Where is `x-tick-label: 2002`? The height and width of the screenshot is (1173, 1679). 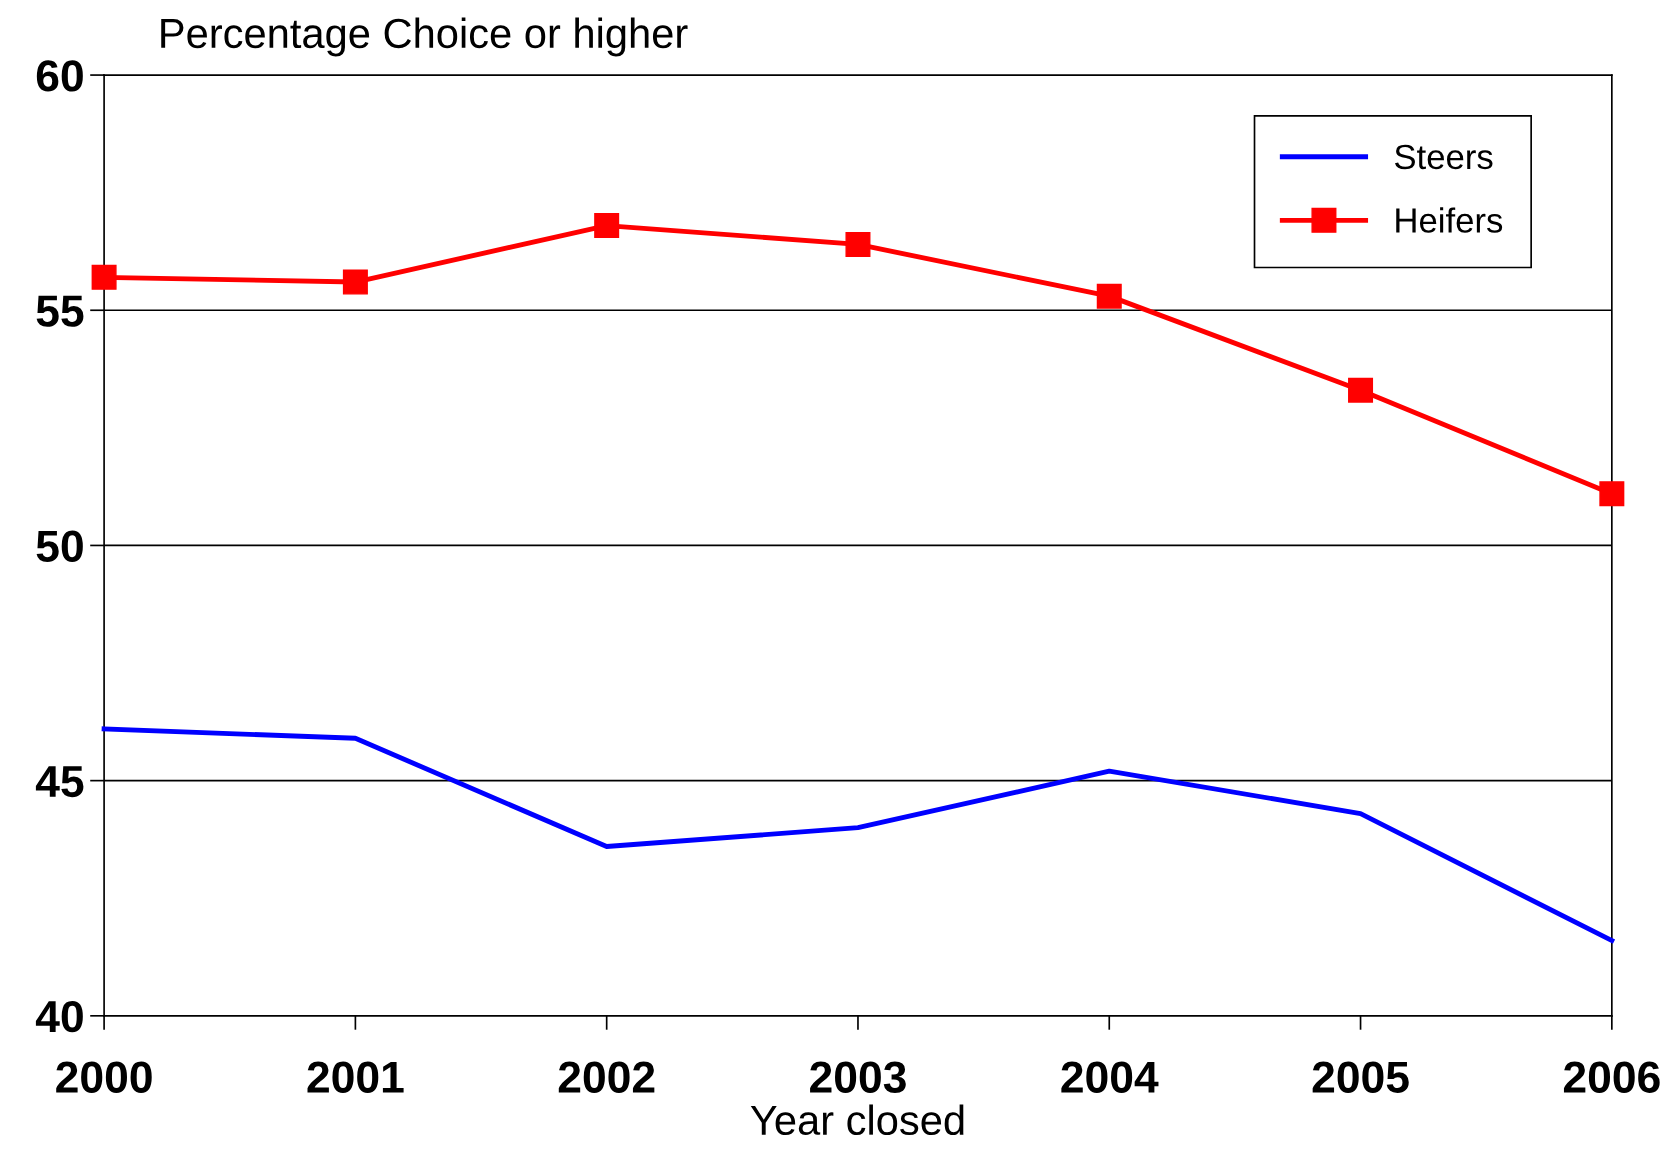
x-tick-label: 2002 is located at coordinates (606, 1077).